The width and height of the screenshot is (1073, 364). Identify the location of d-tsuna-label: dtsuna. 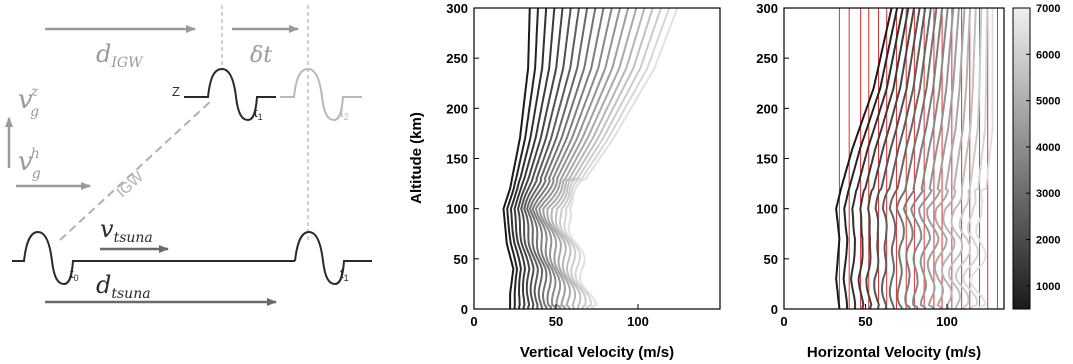
(123, 286).